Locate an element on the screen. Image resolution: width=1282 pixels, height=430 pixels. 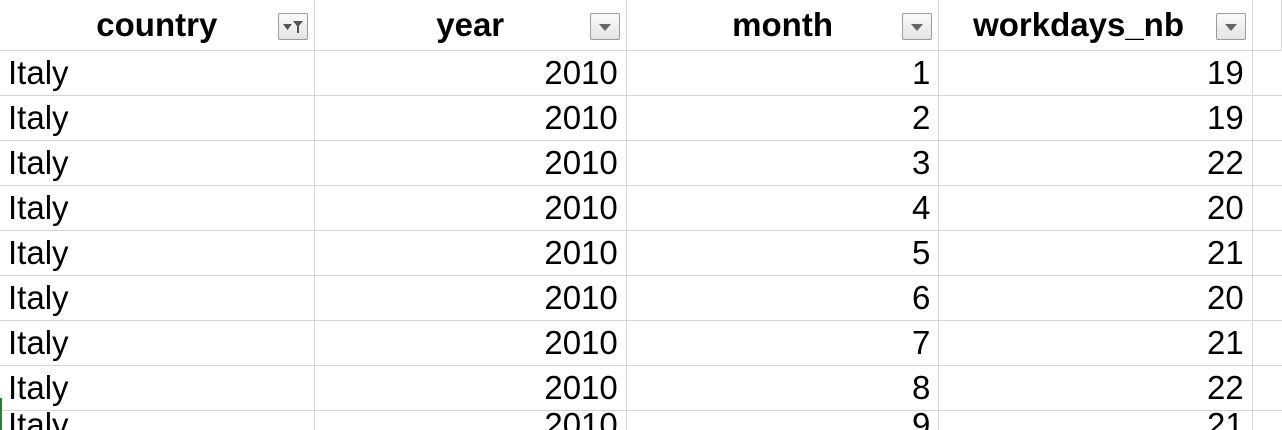
header-cell-country: country is located at coordinates (157, 25).